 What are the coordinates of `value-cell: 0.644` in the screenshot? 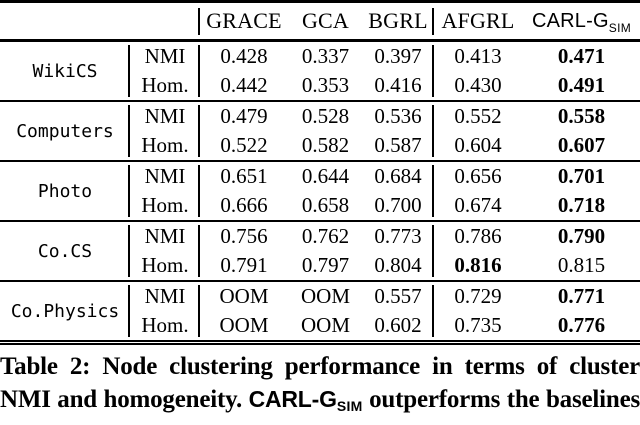 It's located at (325, 176).